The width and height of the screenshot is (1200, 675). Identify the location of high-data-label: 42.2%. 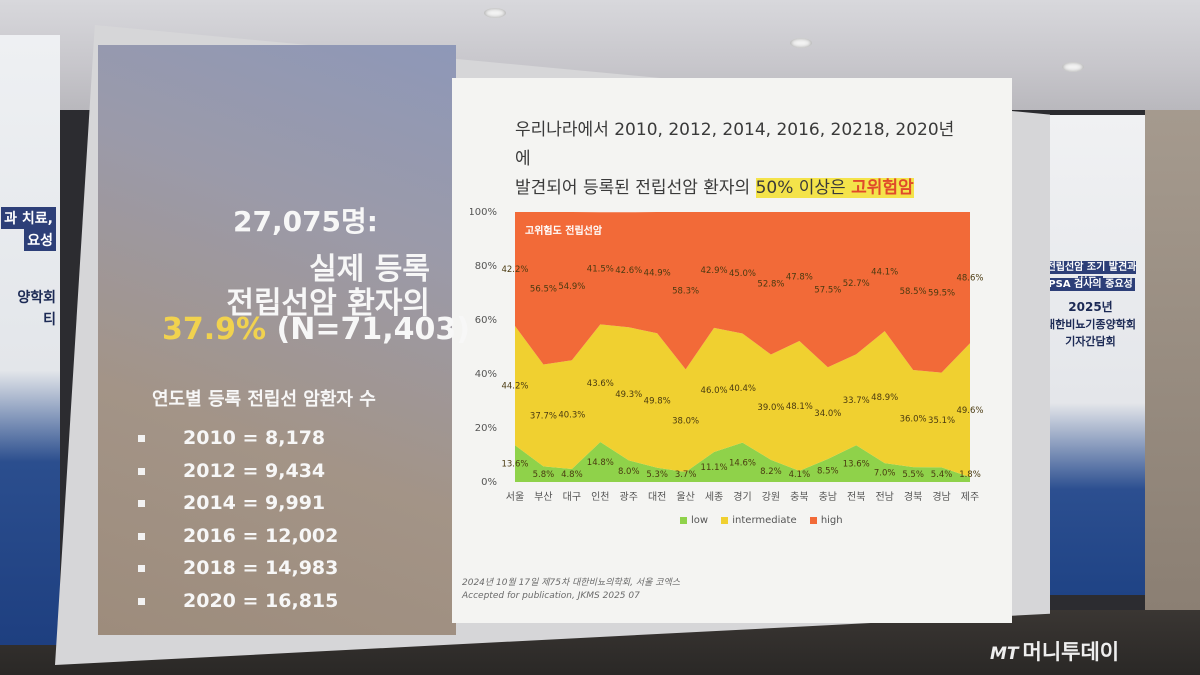
(514, 270).